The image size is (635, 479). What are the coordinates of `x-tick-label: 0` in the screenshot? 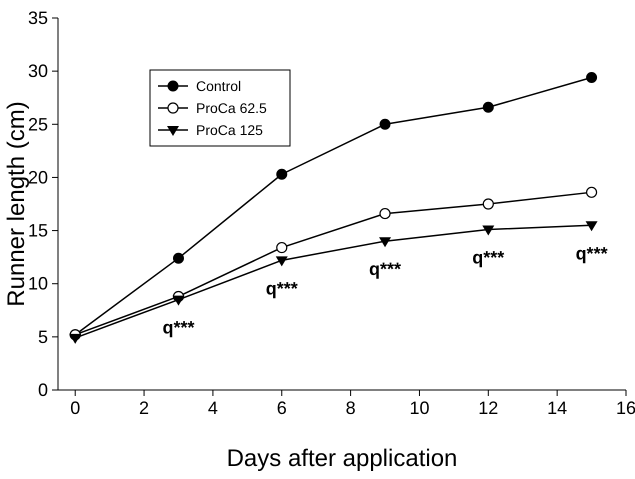 It's located at (75, 408).